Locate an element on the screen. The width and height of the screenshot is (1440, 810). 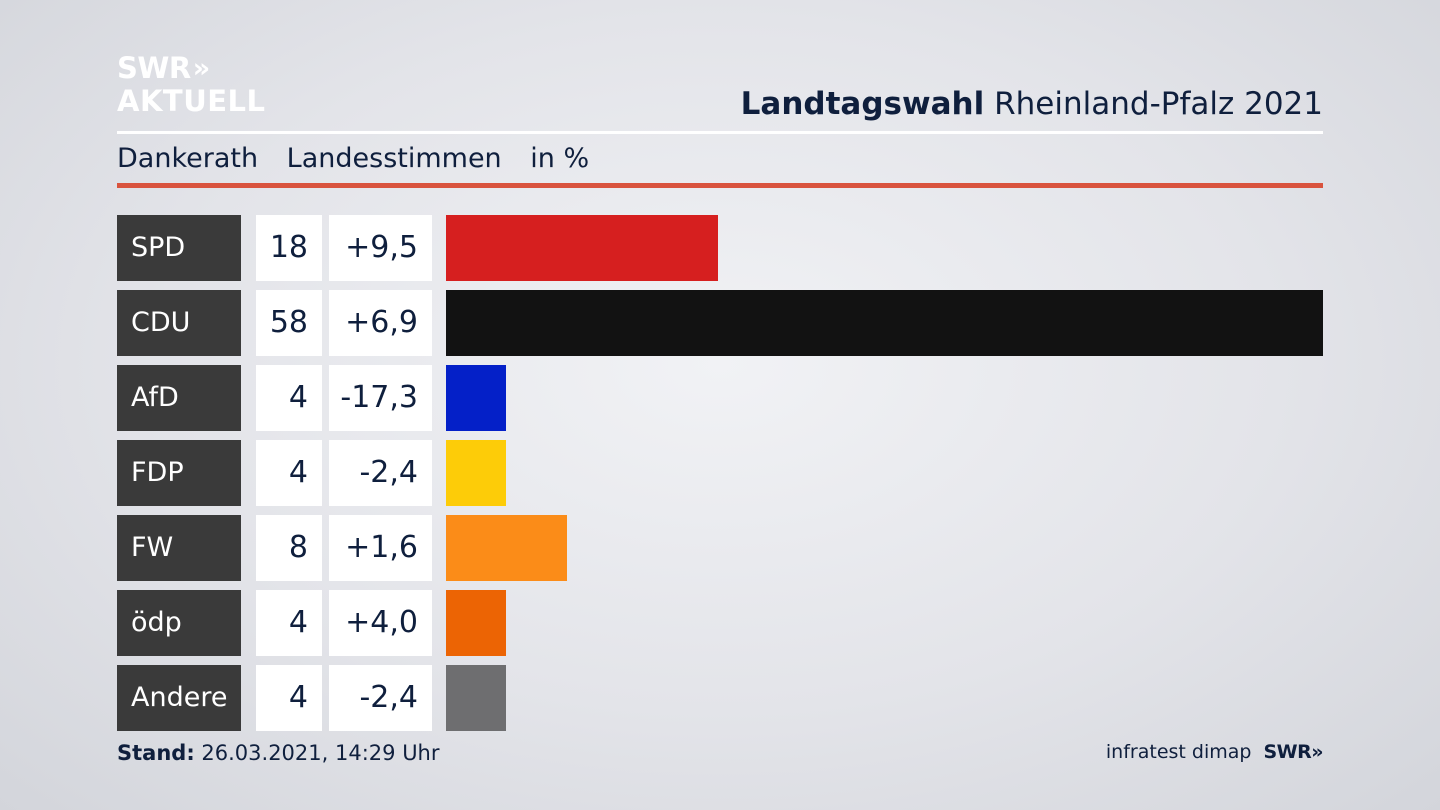
logo-aktuell: AKTUELL is located at coordinates (191, 101).